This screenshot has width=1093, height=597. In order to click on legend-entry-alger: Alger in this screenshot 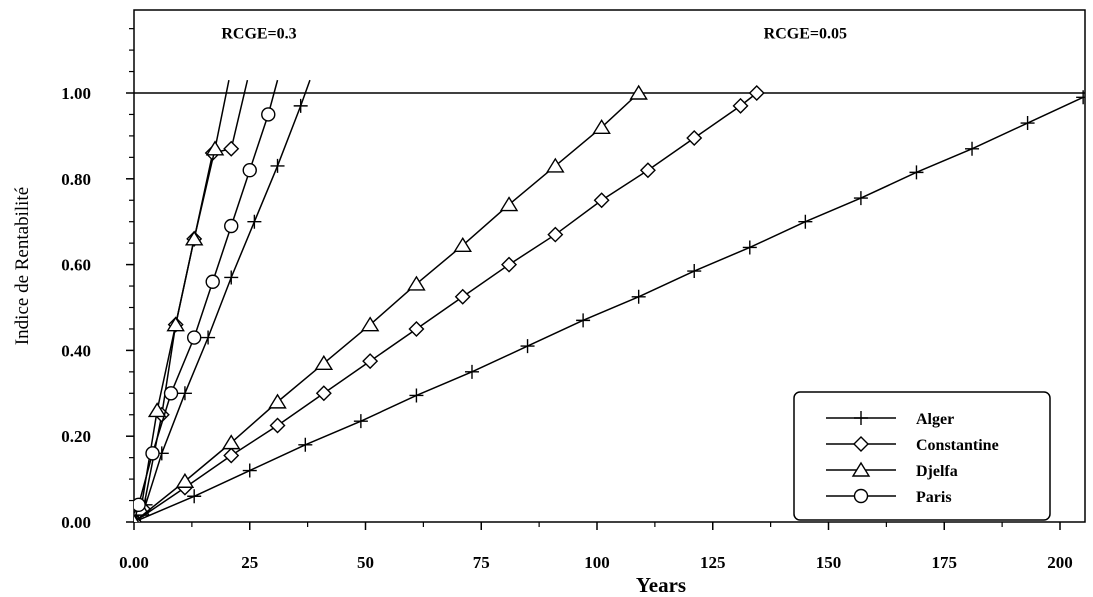, I will do `click(890, 419)`.